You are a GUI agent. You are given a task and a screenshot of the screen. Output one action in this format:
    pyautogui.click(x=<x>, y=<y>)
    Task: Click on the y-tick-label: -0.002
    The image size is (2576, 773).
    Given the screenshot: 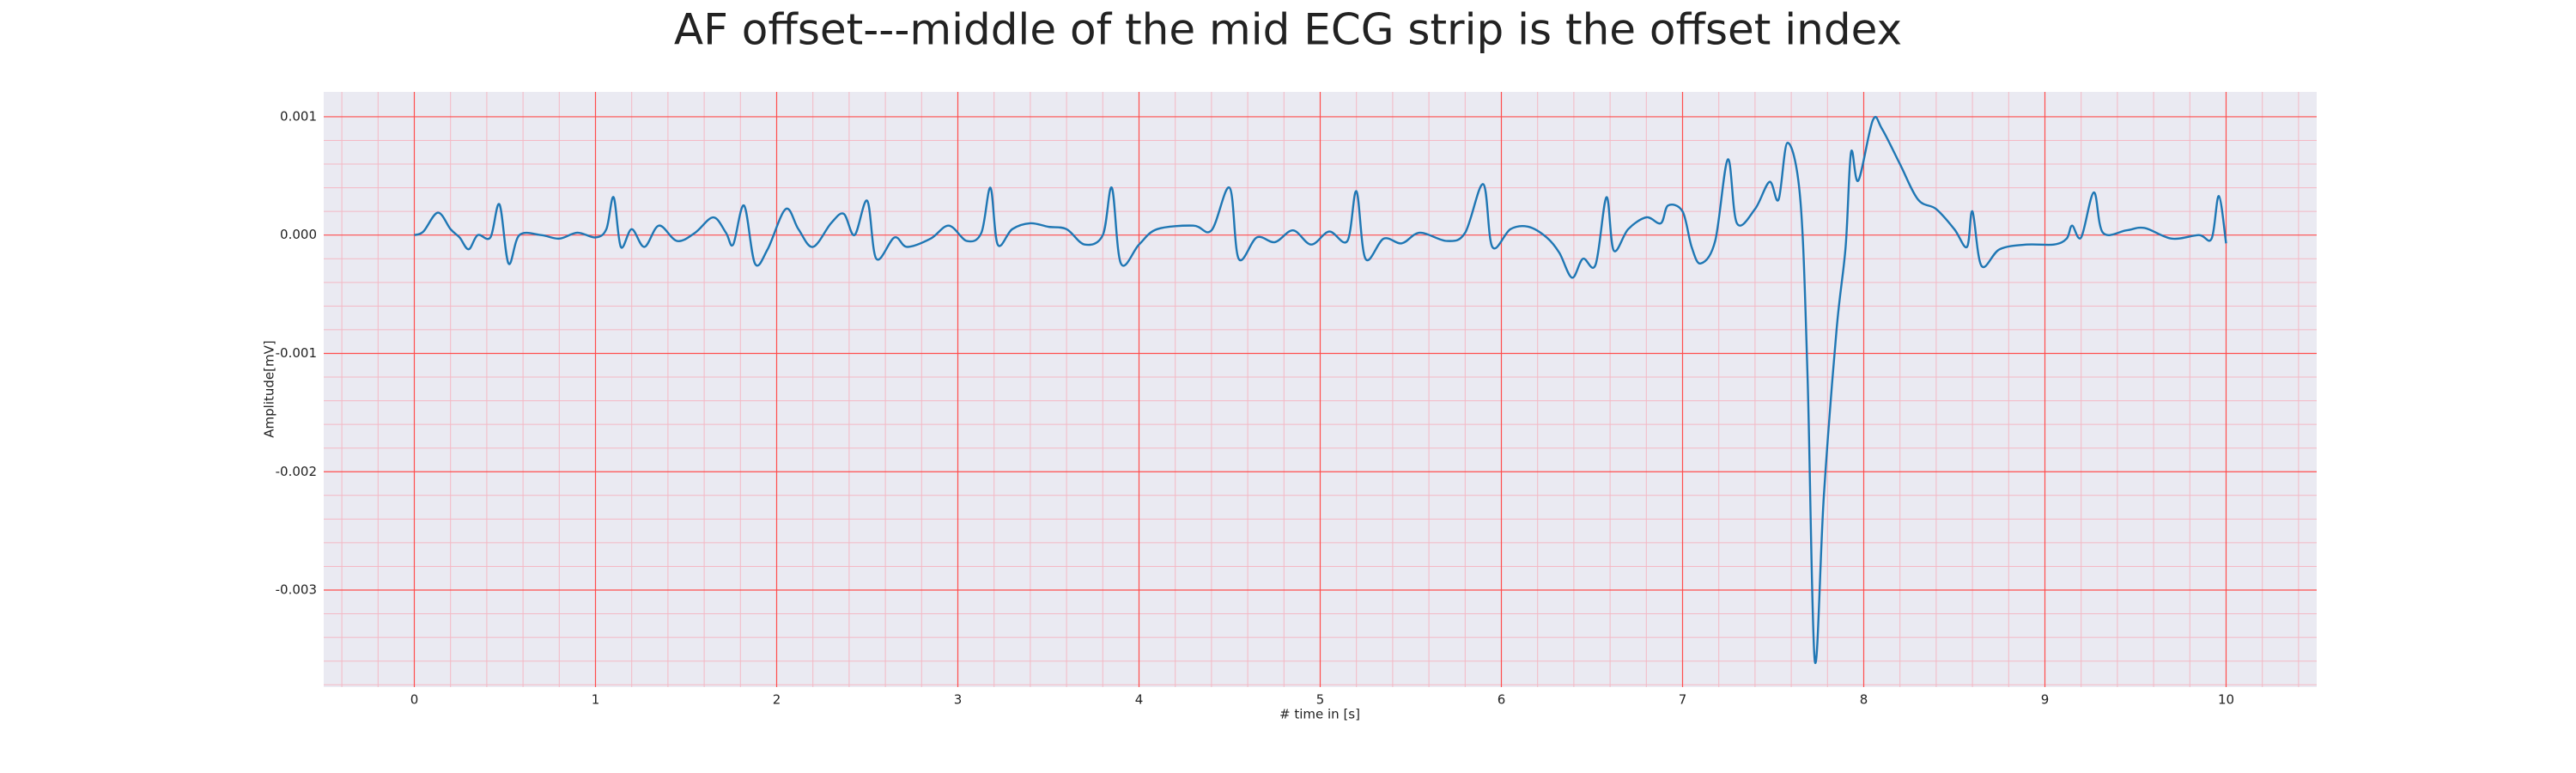 What is the action you would take?
    pyautogui.click(x=296, y=471)
    